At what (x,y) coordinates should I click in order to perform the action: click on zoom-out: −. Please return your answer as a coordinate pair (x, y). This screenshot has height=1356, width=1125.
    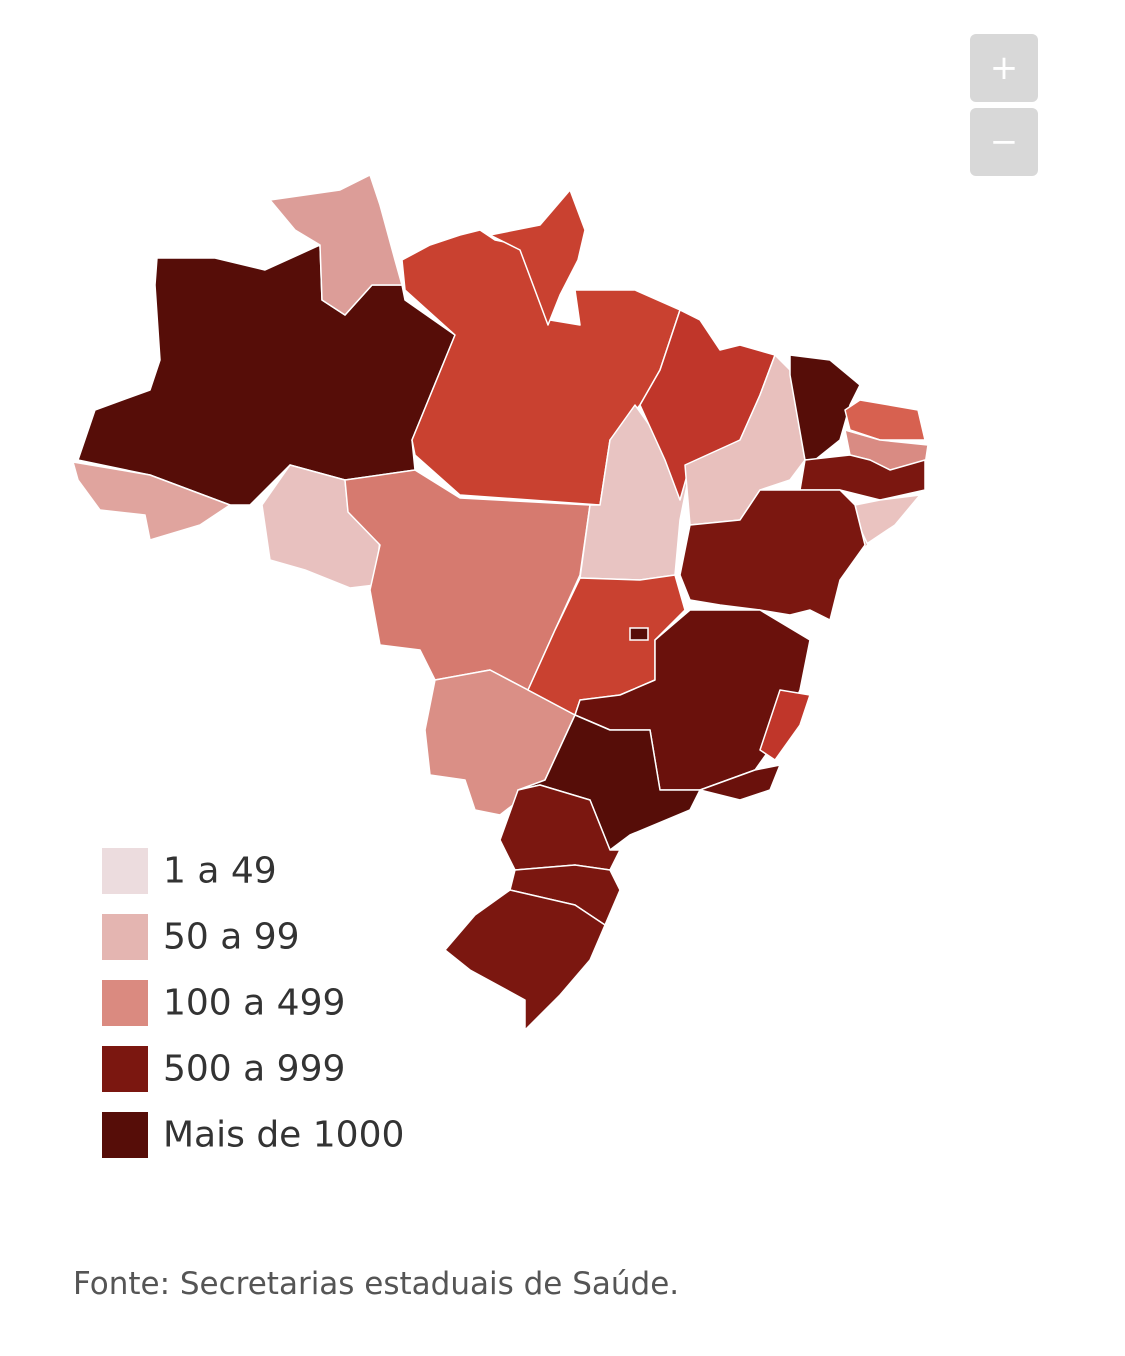
    Looking at the image, I should click on (1004, 142).